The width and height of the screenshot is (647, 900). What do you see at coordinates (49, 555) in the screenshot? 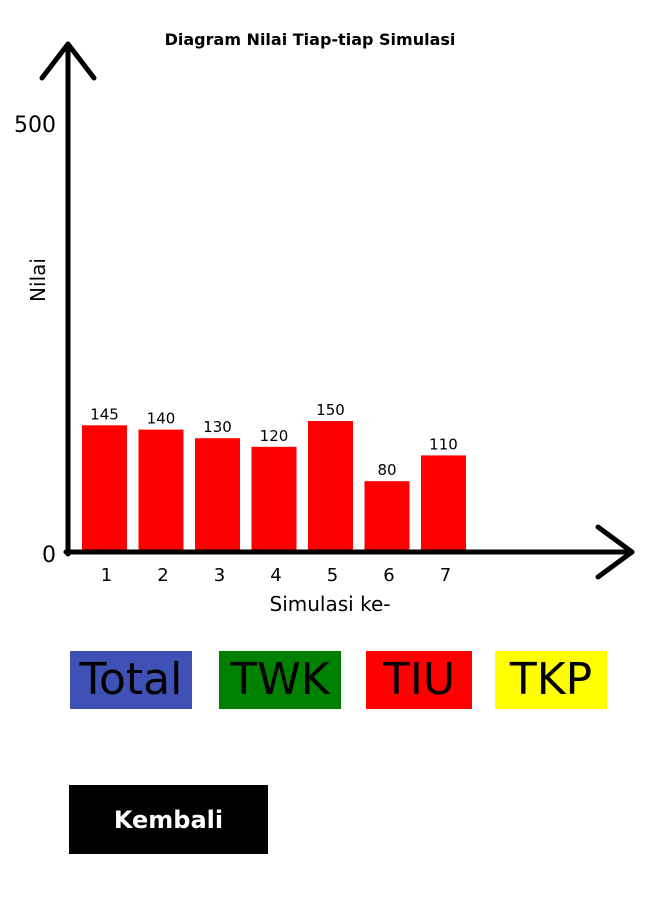
I see `y-tick-zero: 0` at bounding box center [49, 555].